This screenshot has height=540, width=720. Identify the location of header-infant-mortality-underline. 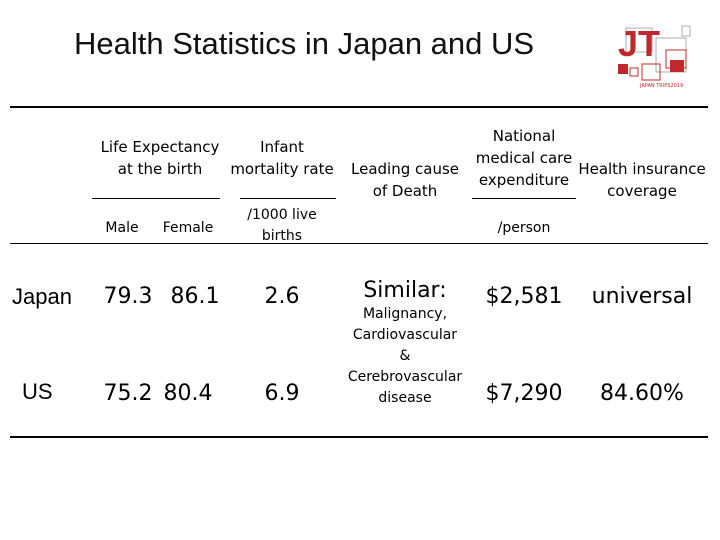
(288, 198).